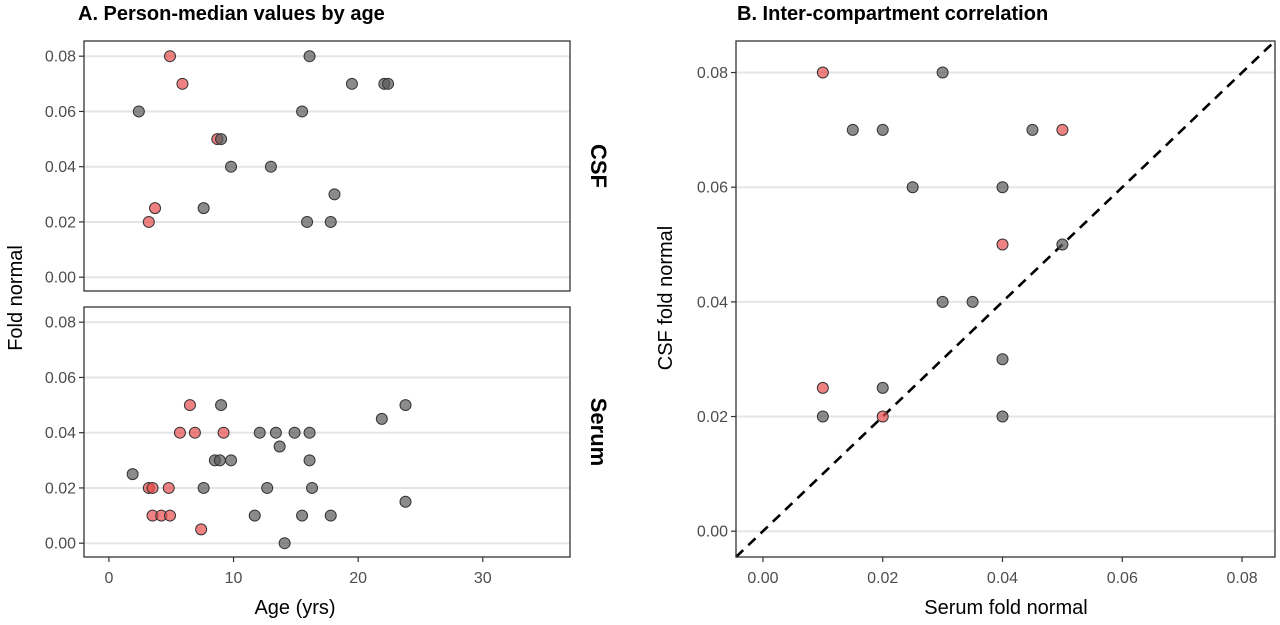 The height and width of the screenshot is (625, 1280). I want to click on y-tick-label: 0.04, so click(712, 302).